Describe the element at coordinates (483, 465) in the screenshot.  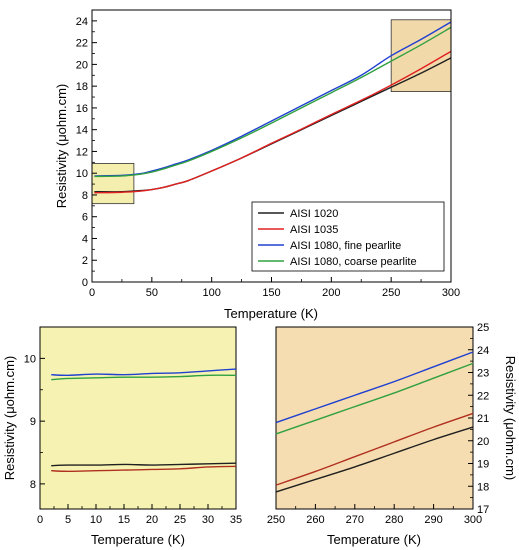
I see `y-tick-label: 19` at that location.